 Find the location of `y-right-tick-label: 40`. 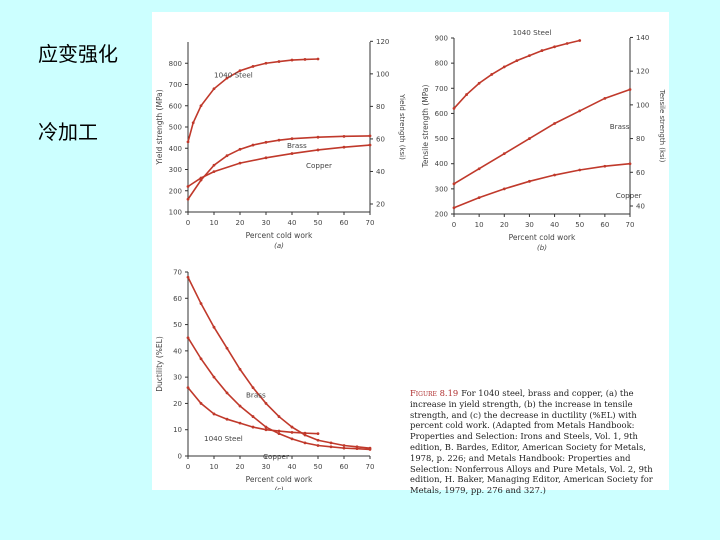

y-right-tick-label: 40 is located at coordinates (380, 172).